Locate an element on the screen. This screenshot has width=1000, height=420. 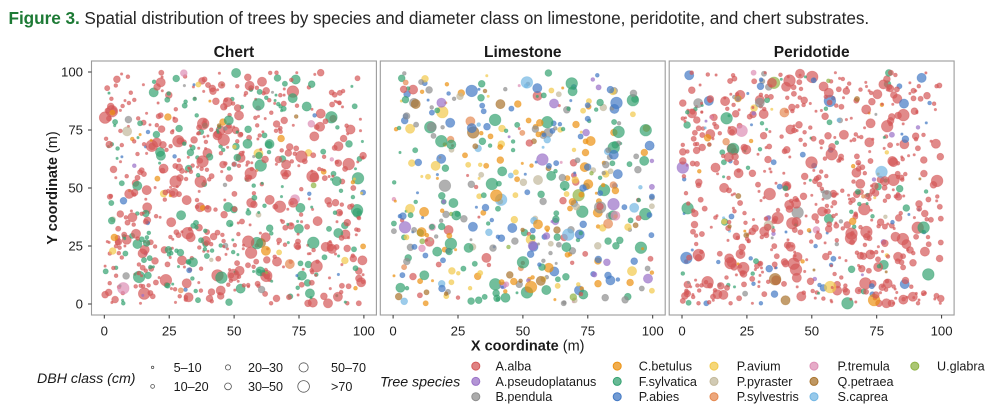
svg-text: X coordinate (m) is located at coordinates (528, 347).